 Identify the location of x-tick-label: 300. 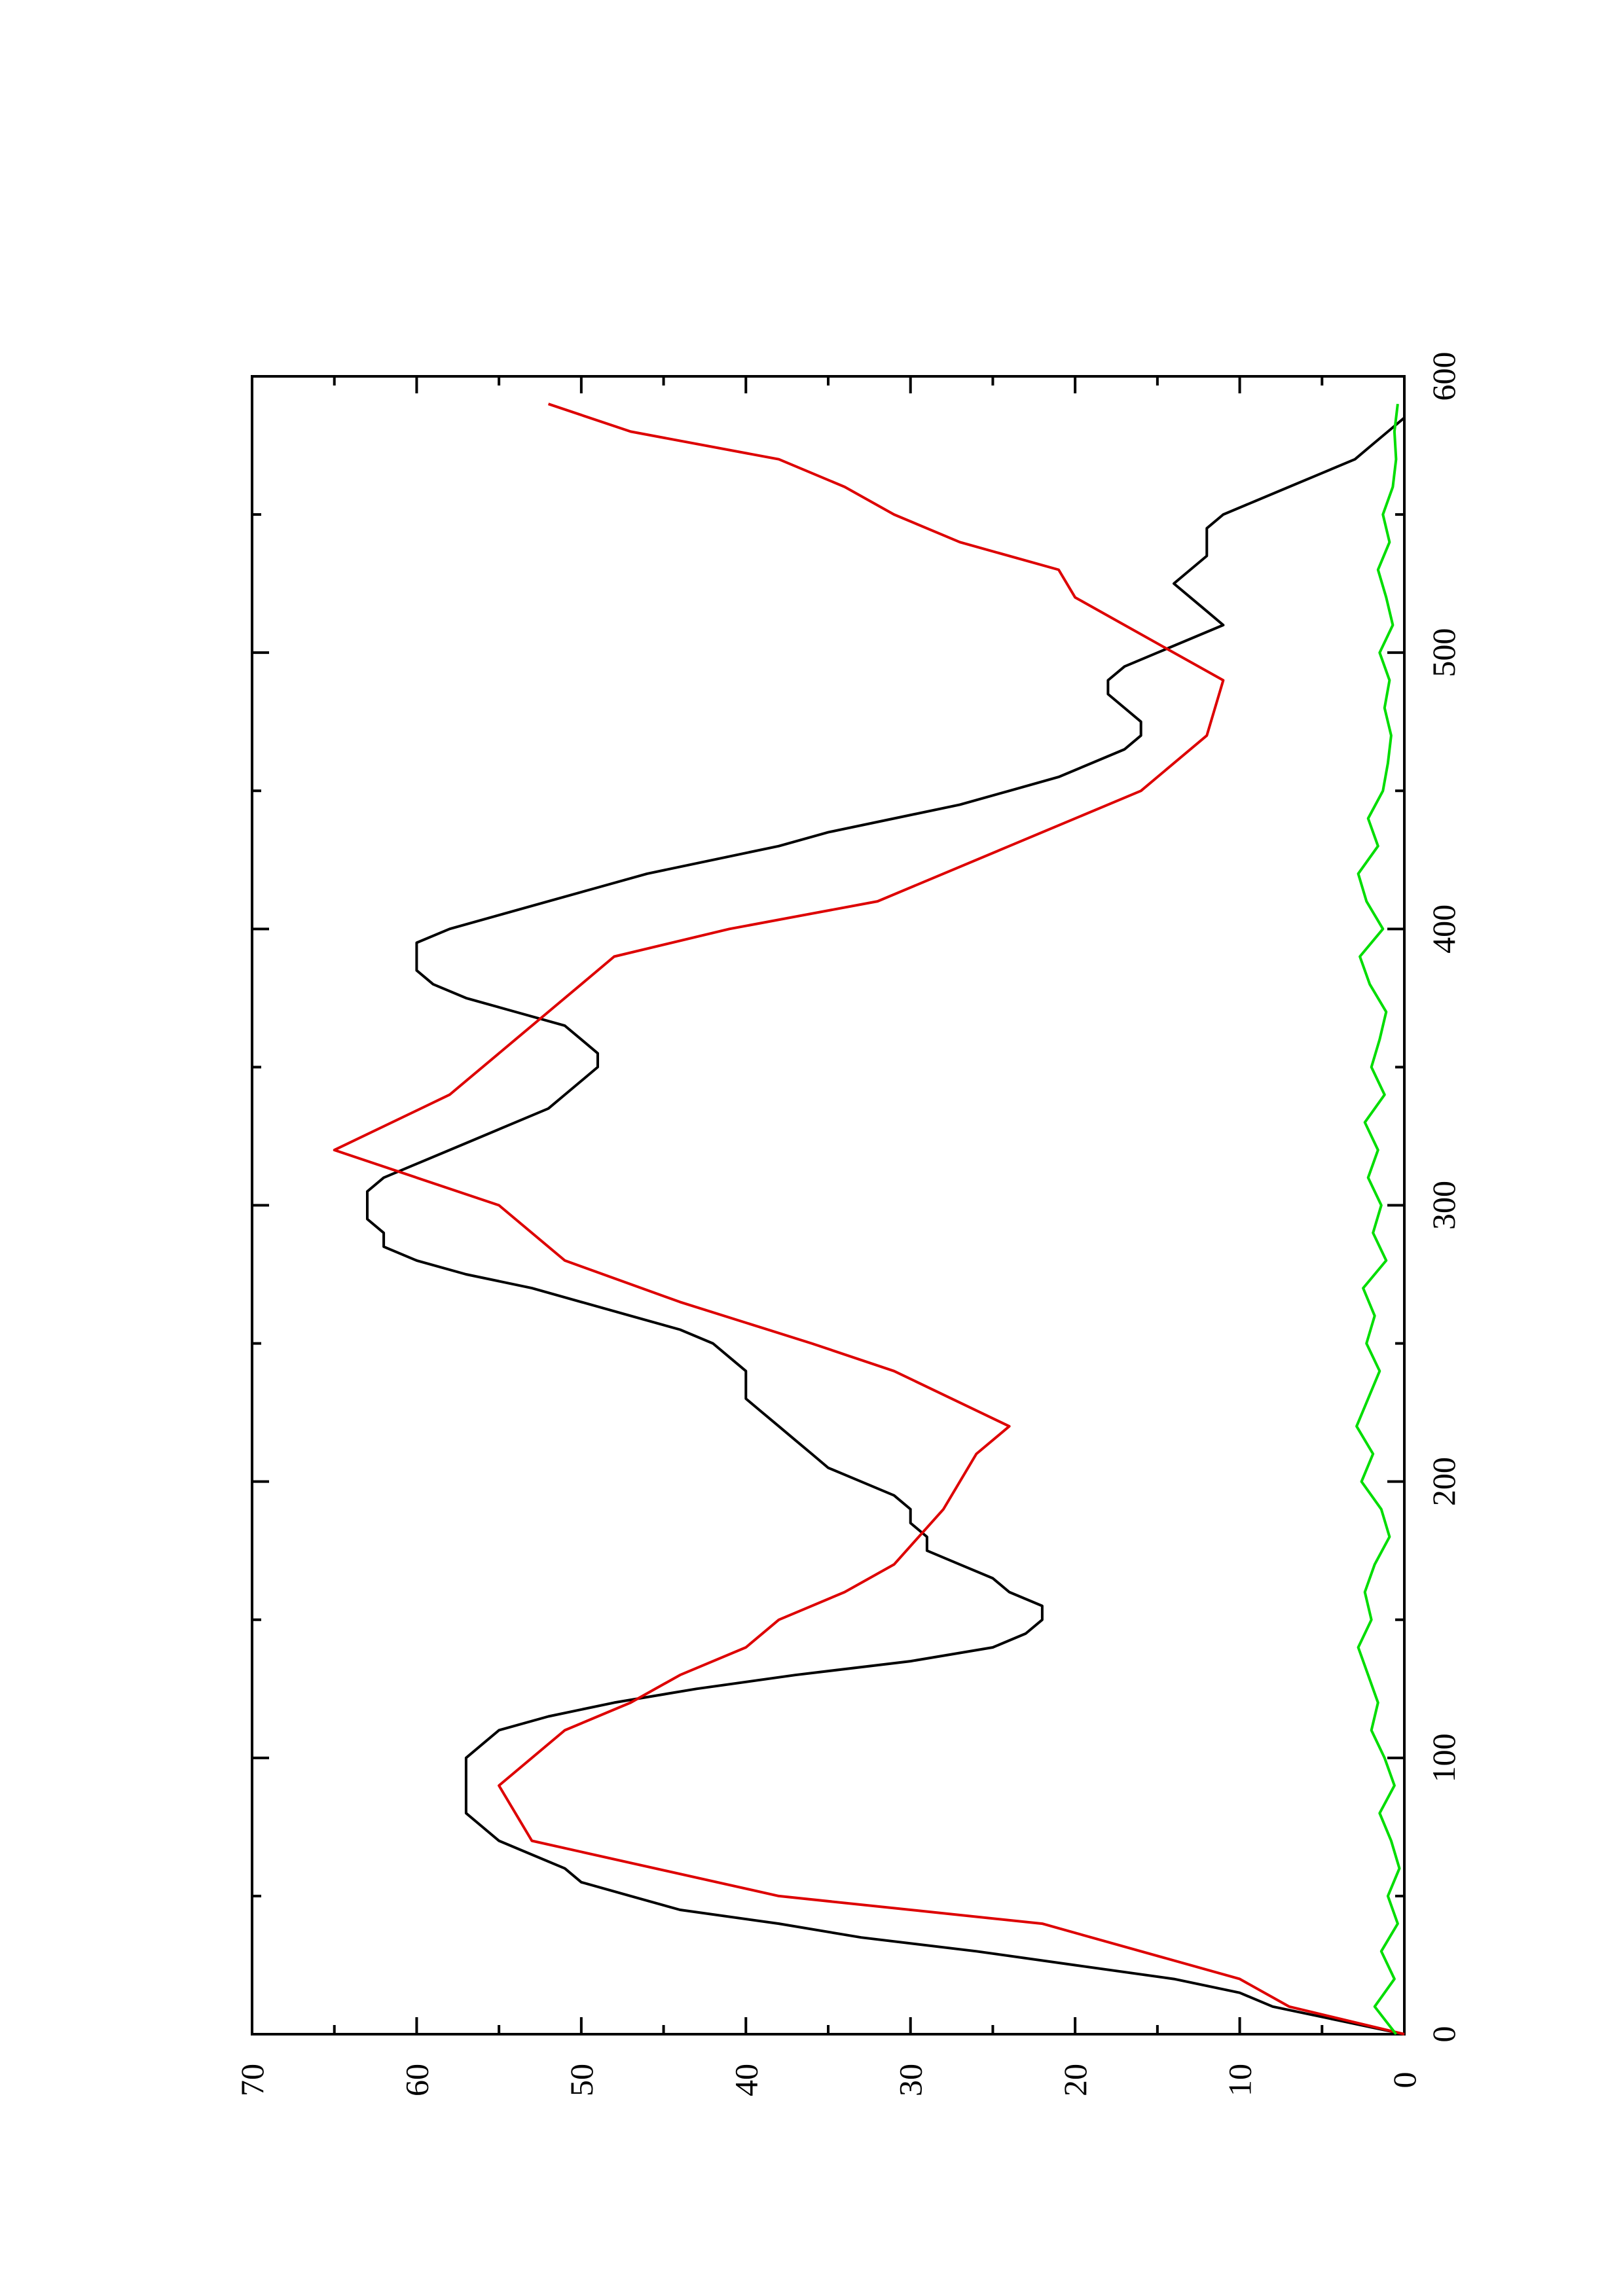
(1443, 1205).